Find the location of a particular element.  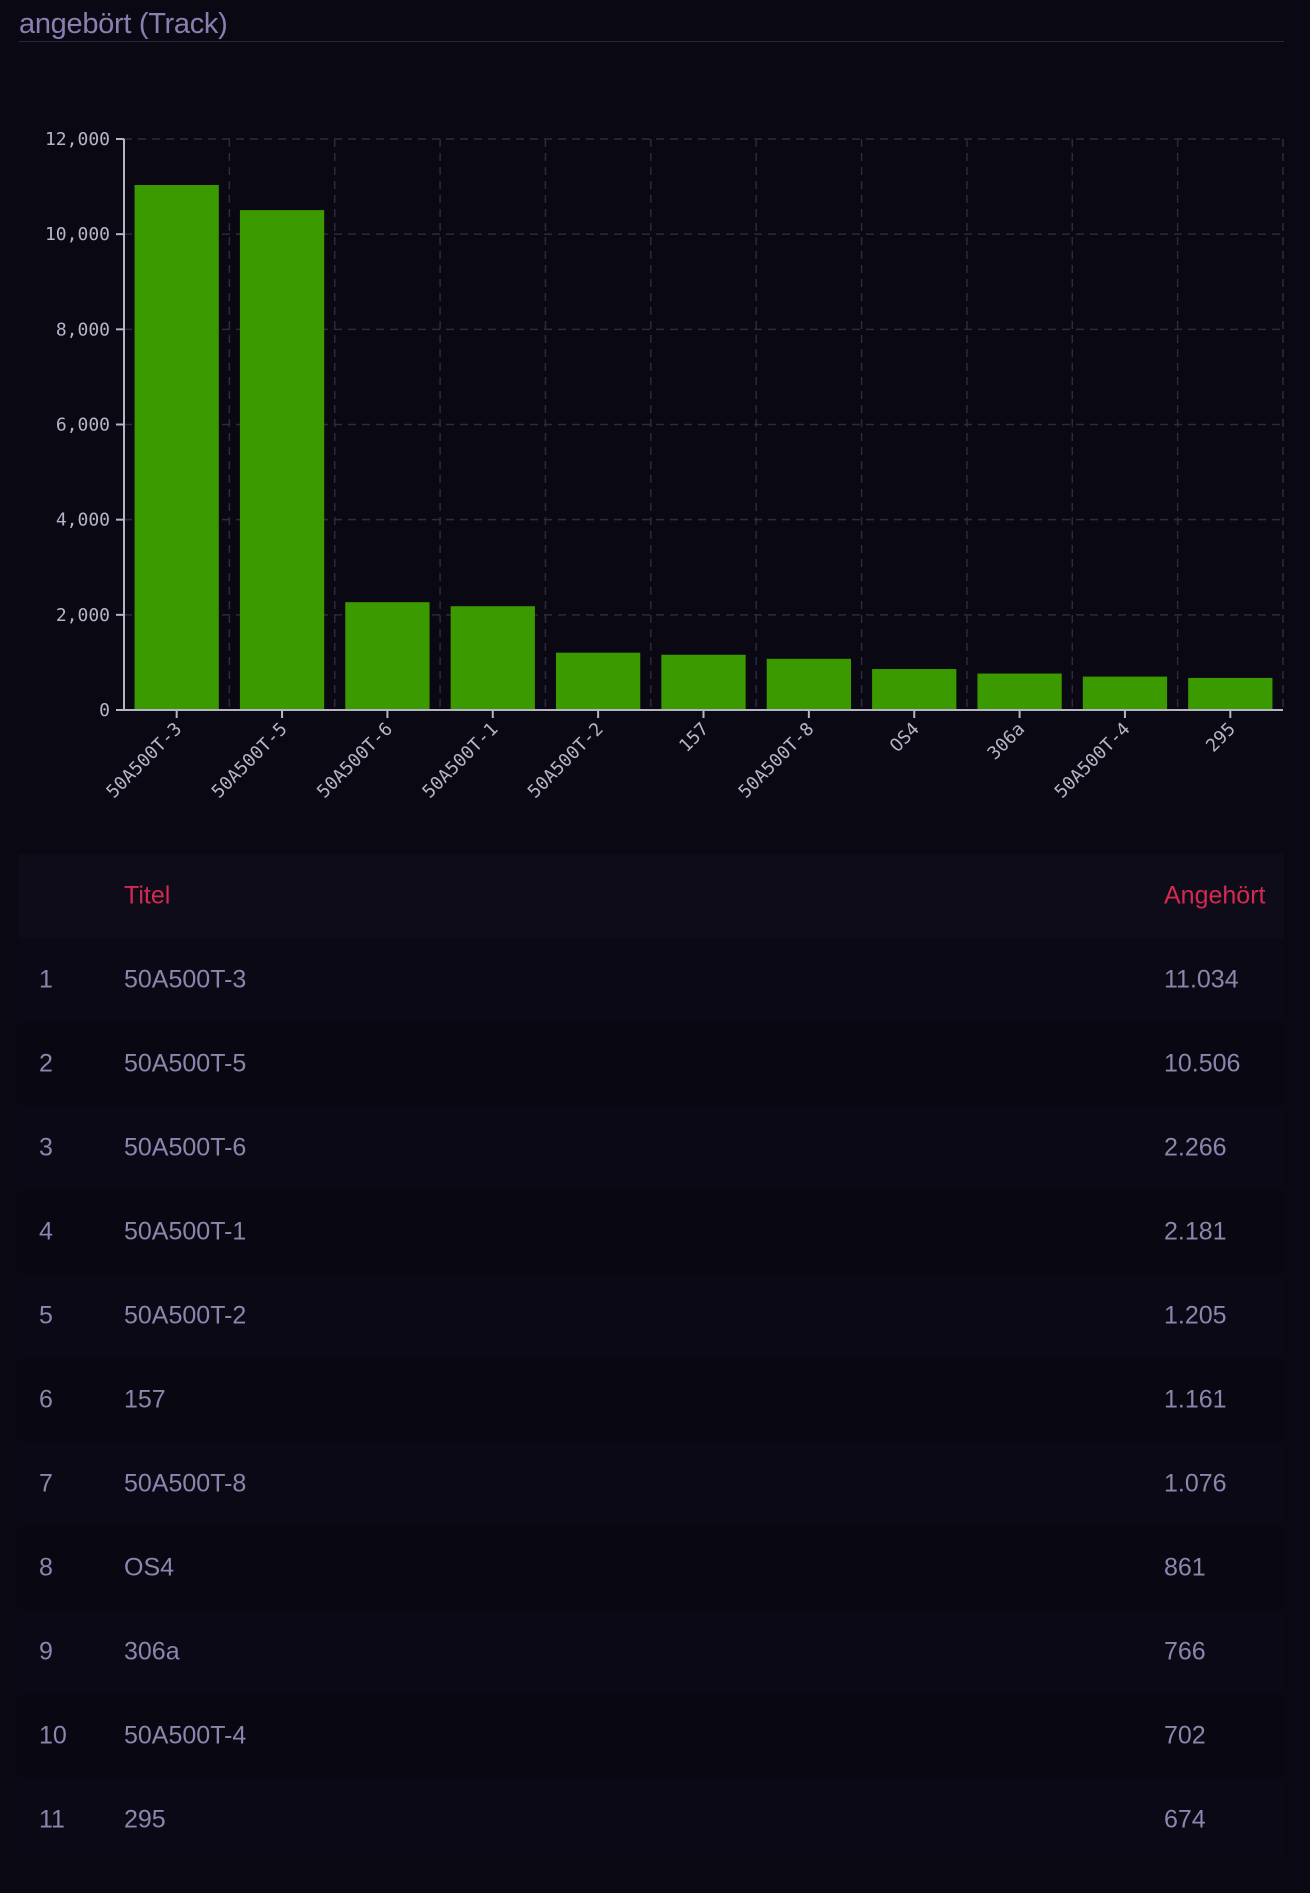

plays-cell: 1.205 is located at coordinates (1195, 1315).